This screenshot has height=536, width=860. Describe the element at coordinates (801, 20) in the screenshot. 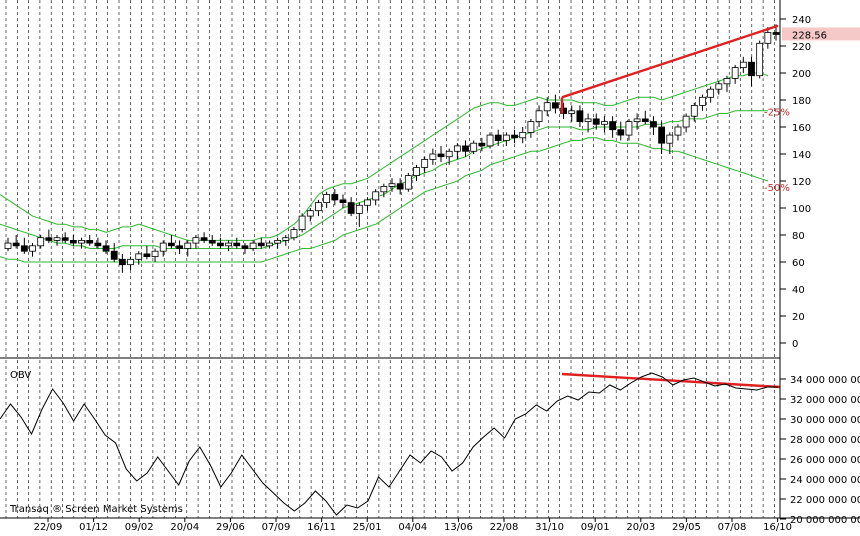

I see `y-tick-label: 240` at that location.